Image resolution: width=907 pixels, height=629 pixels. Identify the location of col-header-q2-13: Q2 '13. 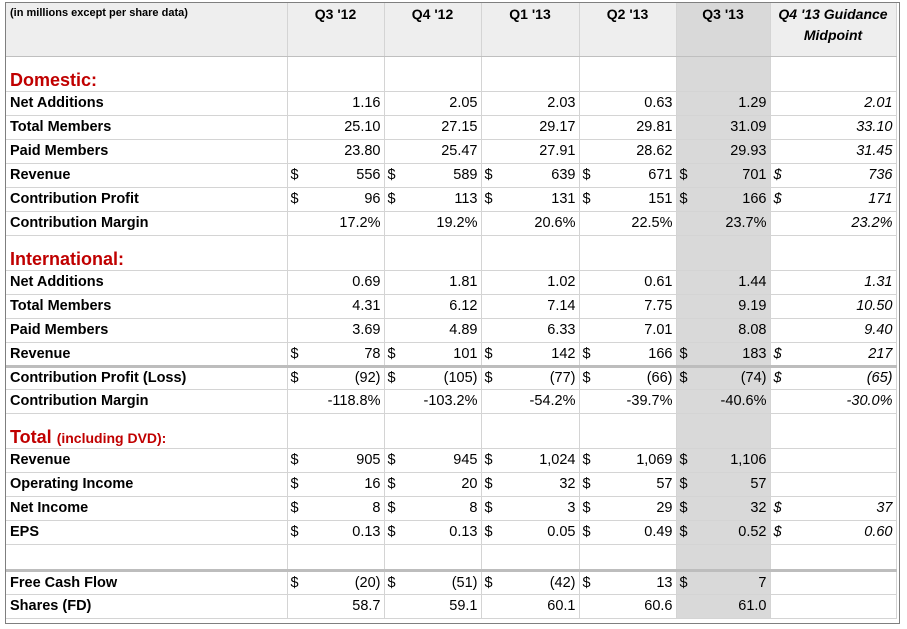
(628, 30).